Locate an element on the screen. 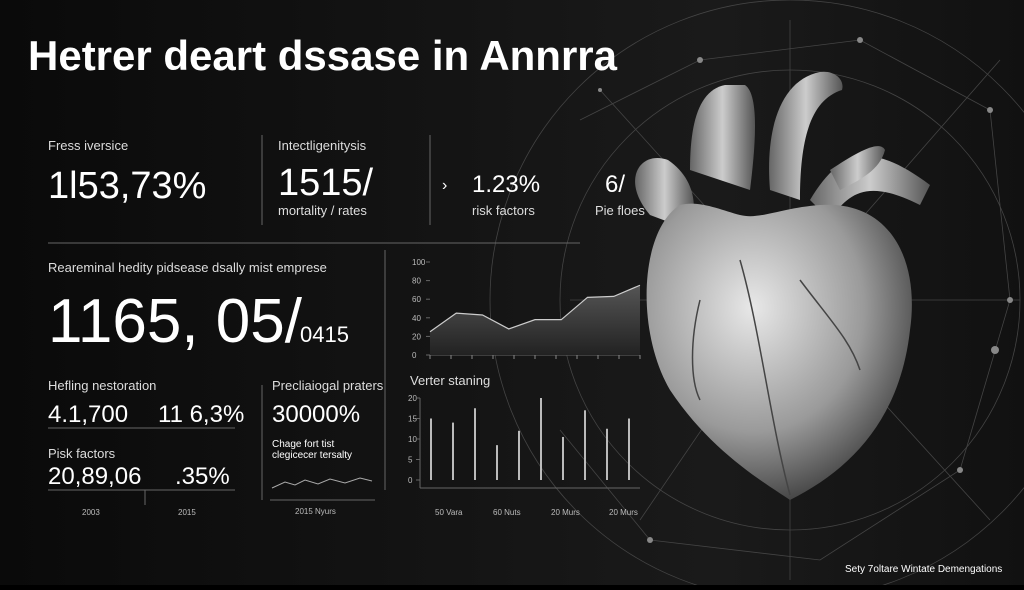 This screenshot has height=590, width=1024. year: 2015 Nyurs is located at coordinates (315, 511).